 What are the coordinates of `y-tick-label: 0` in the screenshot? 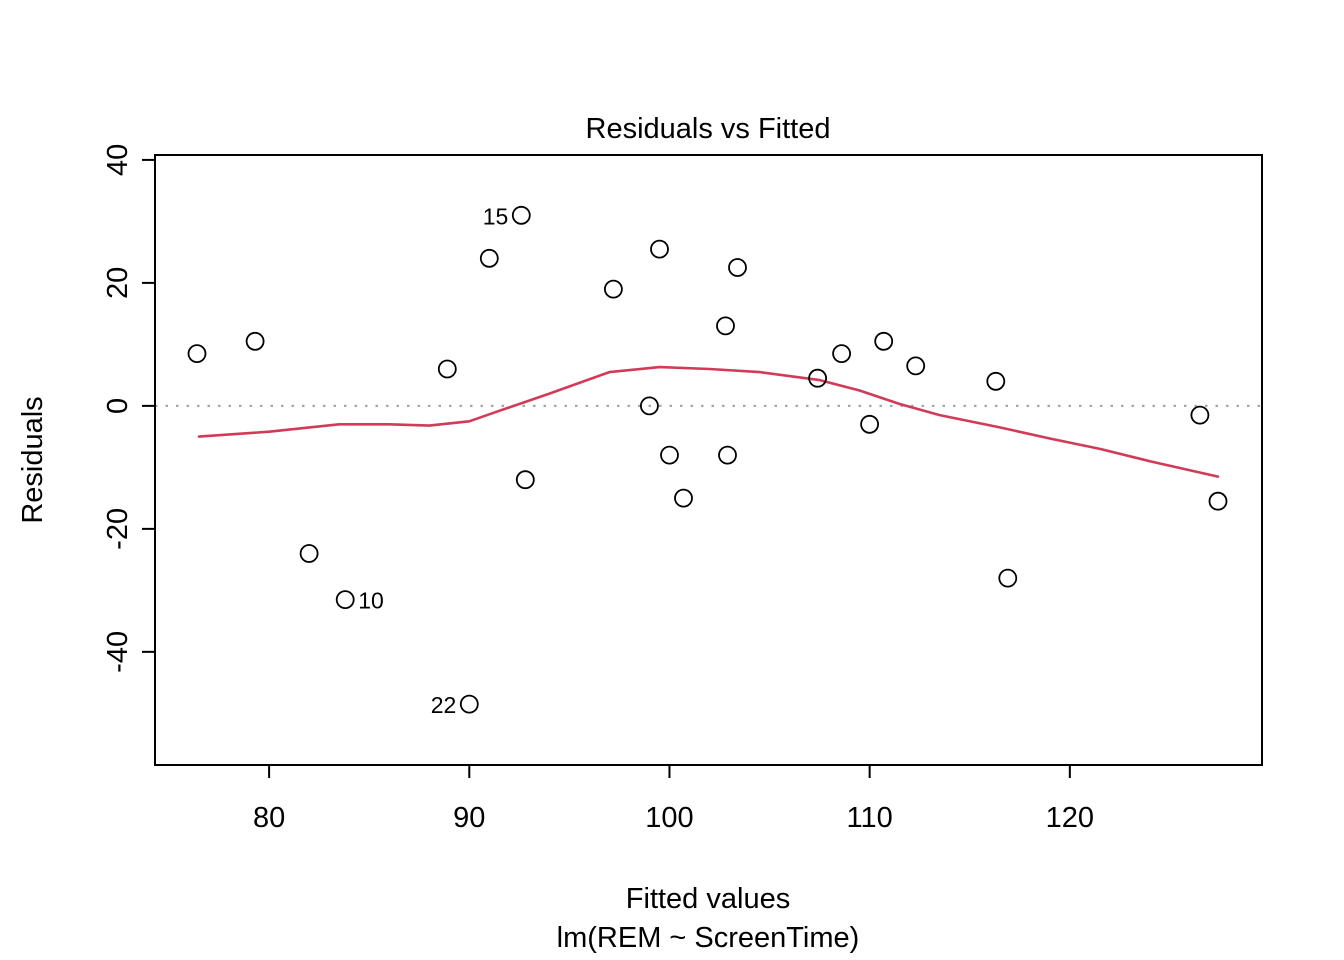 It's located at (118, 406).